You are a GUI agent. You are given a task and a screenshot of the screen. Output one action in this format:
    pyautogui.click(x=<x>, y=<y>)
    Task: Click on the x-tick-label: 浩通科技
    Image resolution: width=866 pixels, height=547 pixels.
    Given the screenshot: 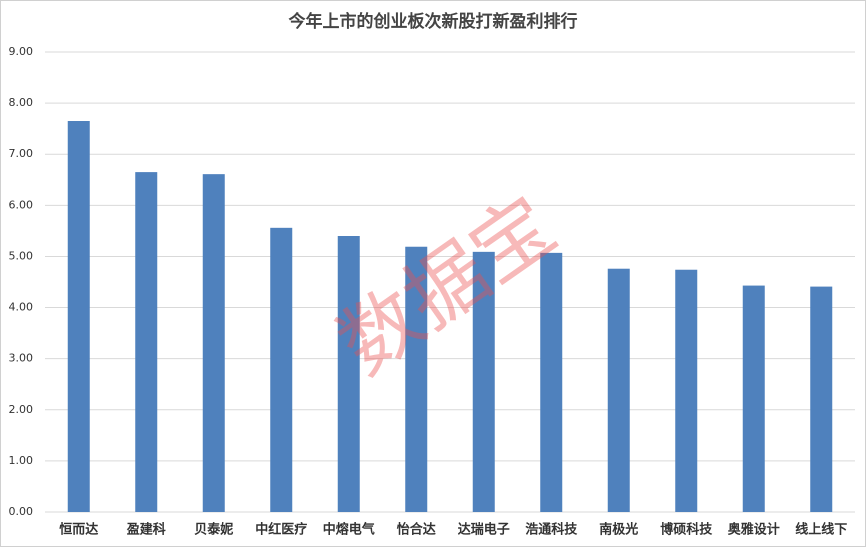 What is the action you would take?
    pyautogui.click(x=551, y=530)
    